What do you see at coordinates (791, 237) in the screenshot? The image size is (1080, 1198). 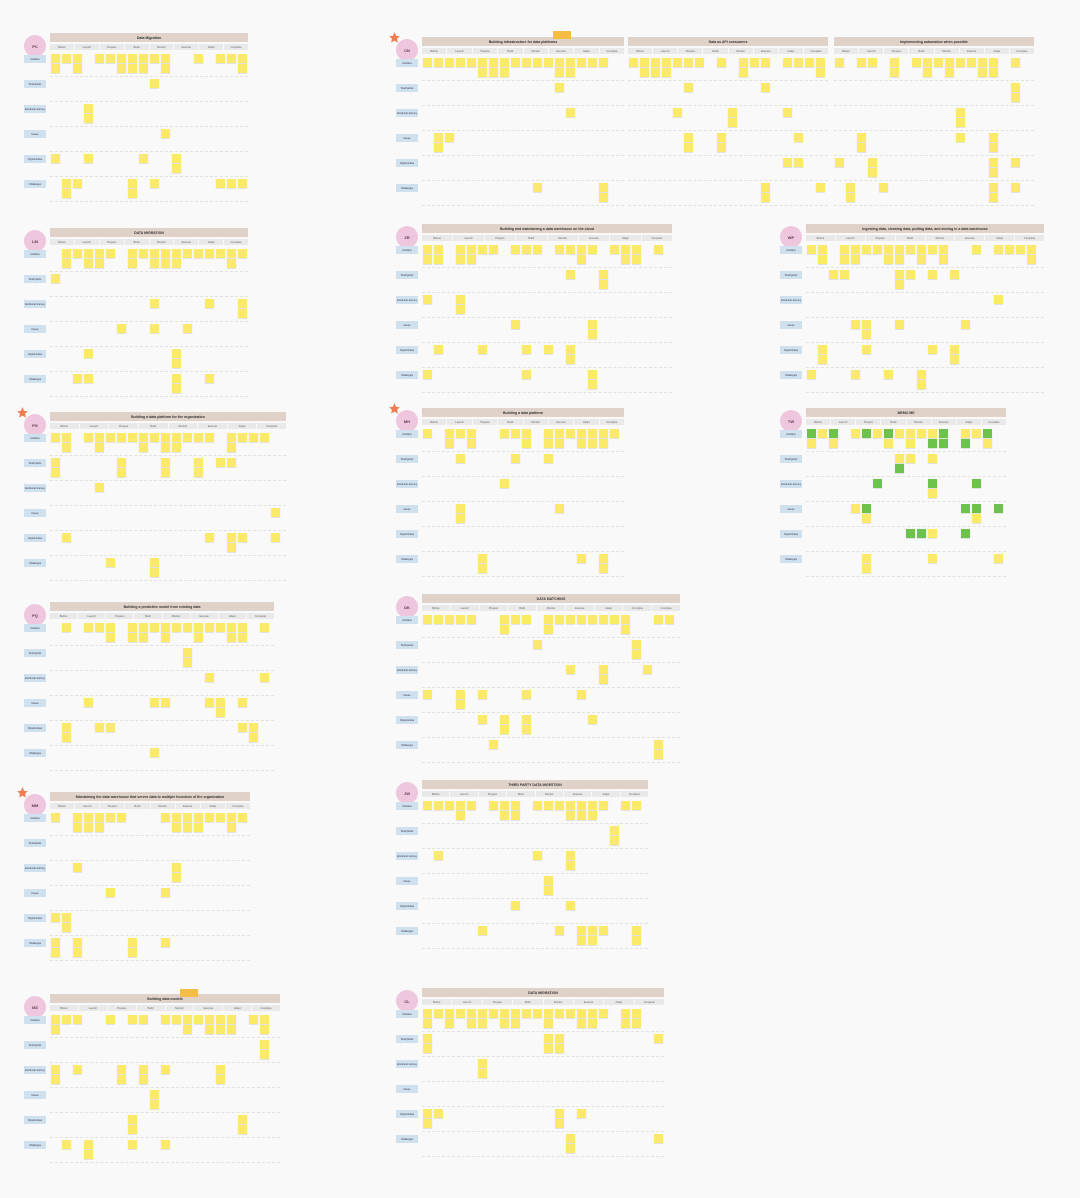 I see `avatar: WP` at bounding box center [791, 237].